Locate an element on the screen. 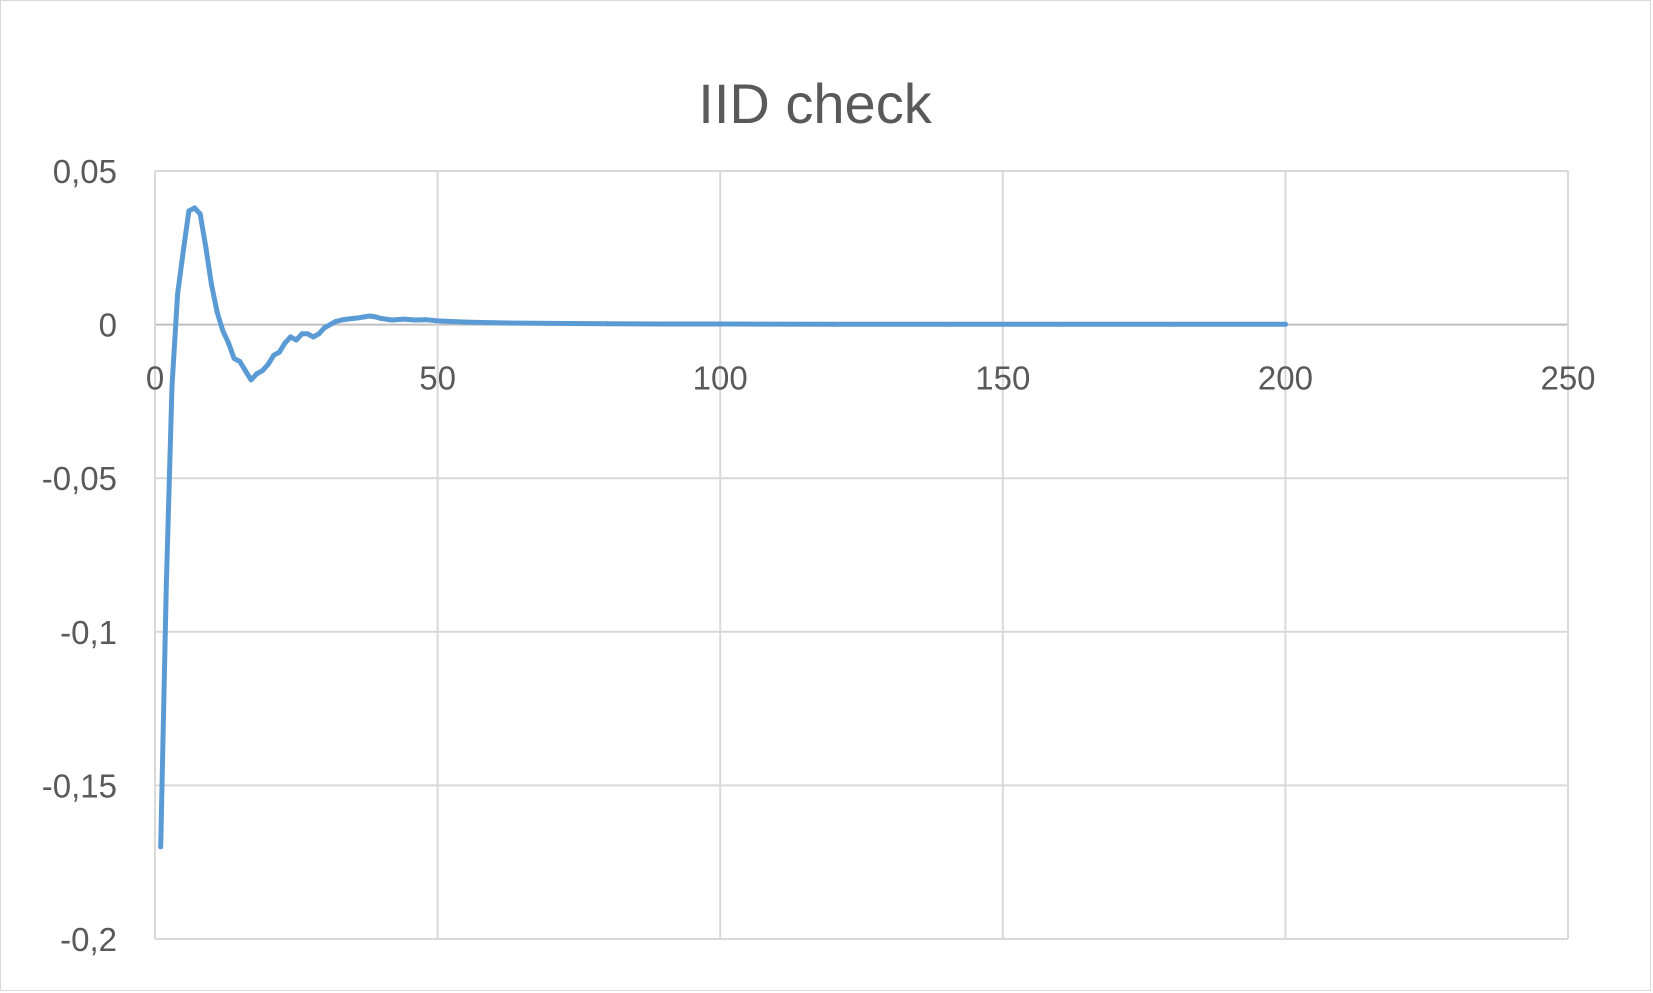 The width and height of the screenshot is (1653, 993). x-tick-label: 150 is located at coordinates (1002, 378).